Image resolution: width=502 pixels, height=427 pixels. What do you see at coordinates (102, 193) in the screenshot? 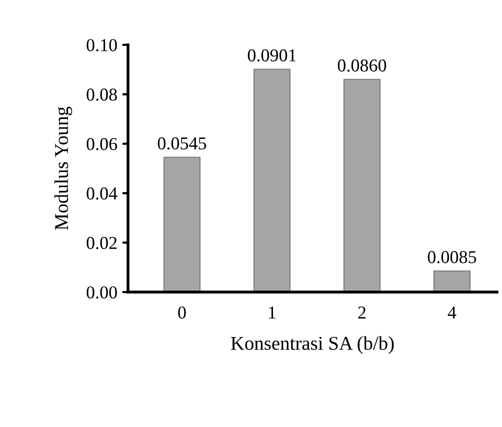
I see `y-tick-label: 0.04` at bounding box center [102, 193].